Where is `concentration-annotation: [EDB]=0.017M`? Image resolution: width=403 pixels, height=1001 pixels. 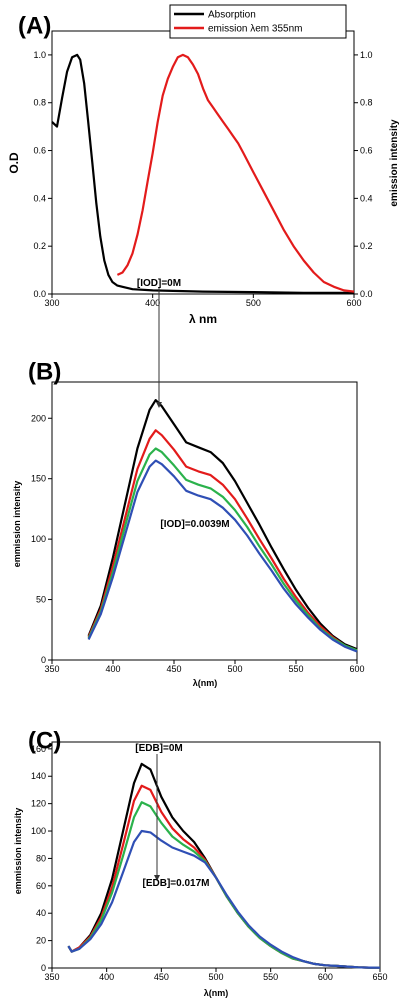
concentration-annotation: [EDB]=0.017M is located at coordinates (176, 883).